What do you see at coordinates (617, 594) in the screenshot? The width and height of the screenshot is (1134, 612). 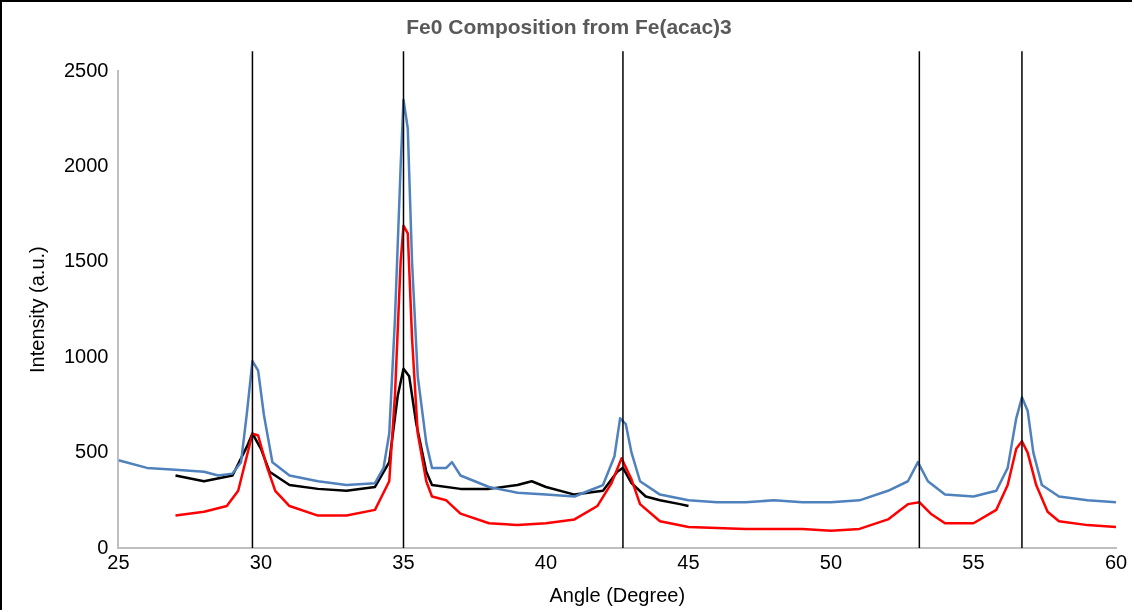 I see `x-axis-title: Angle (Degree)` at bounding box center [617, 594].